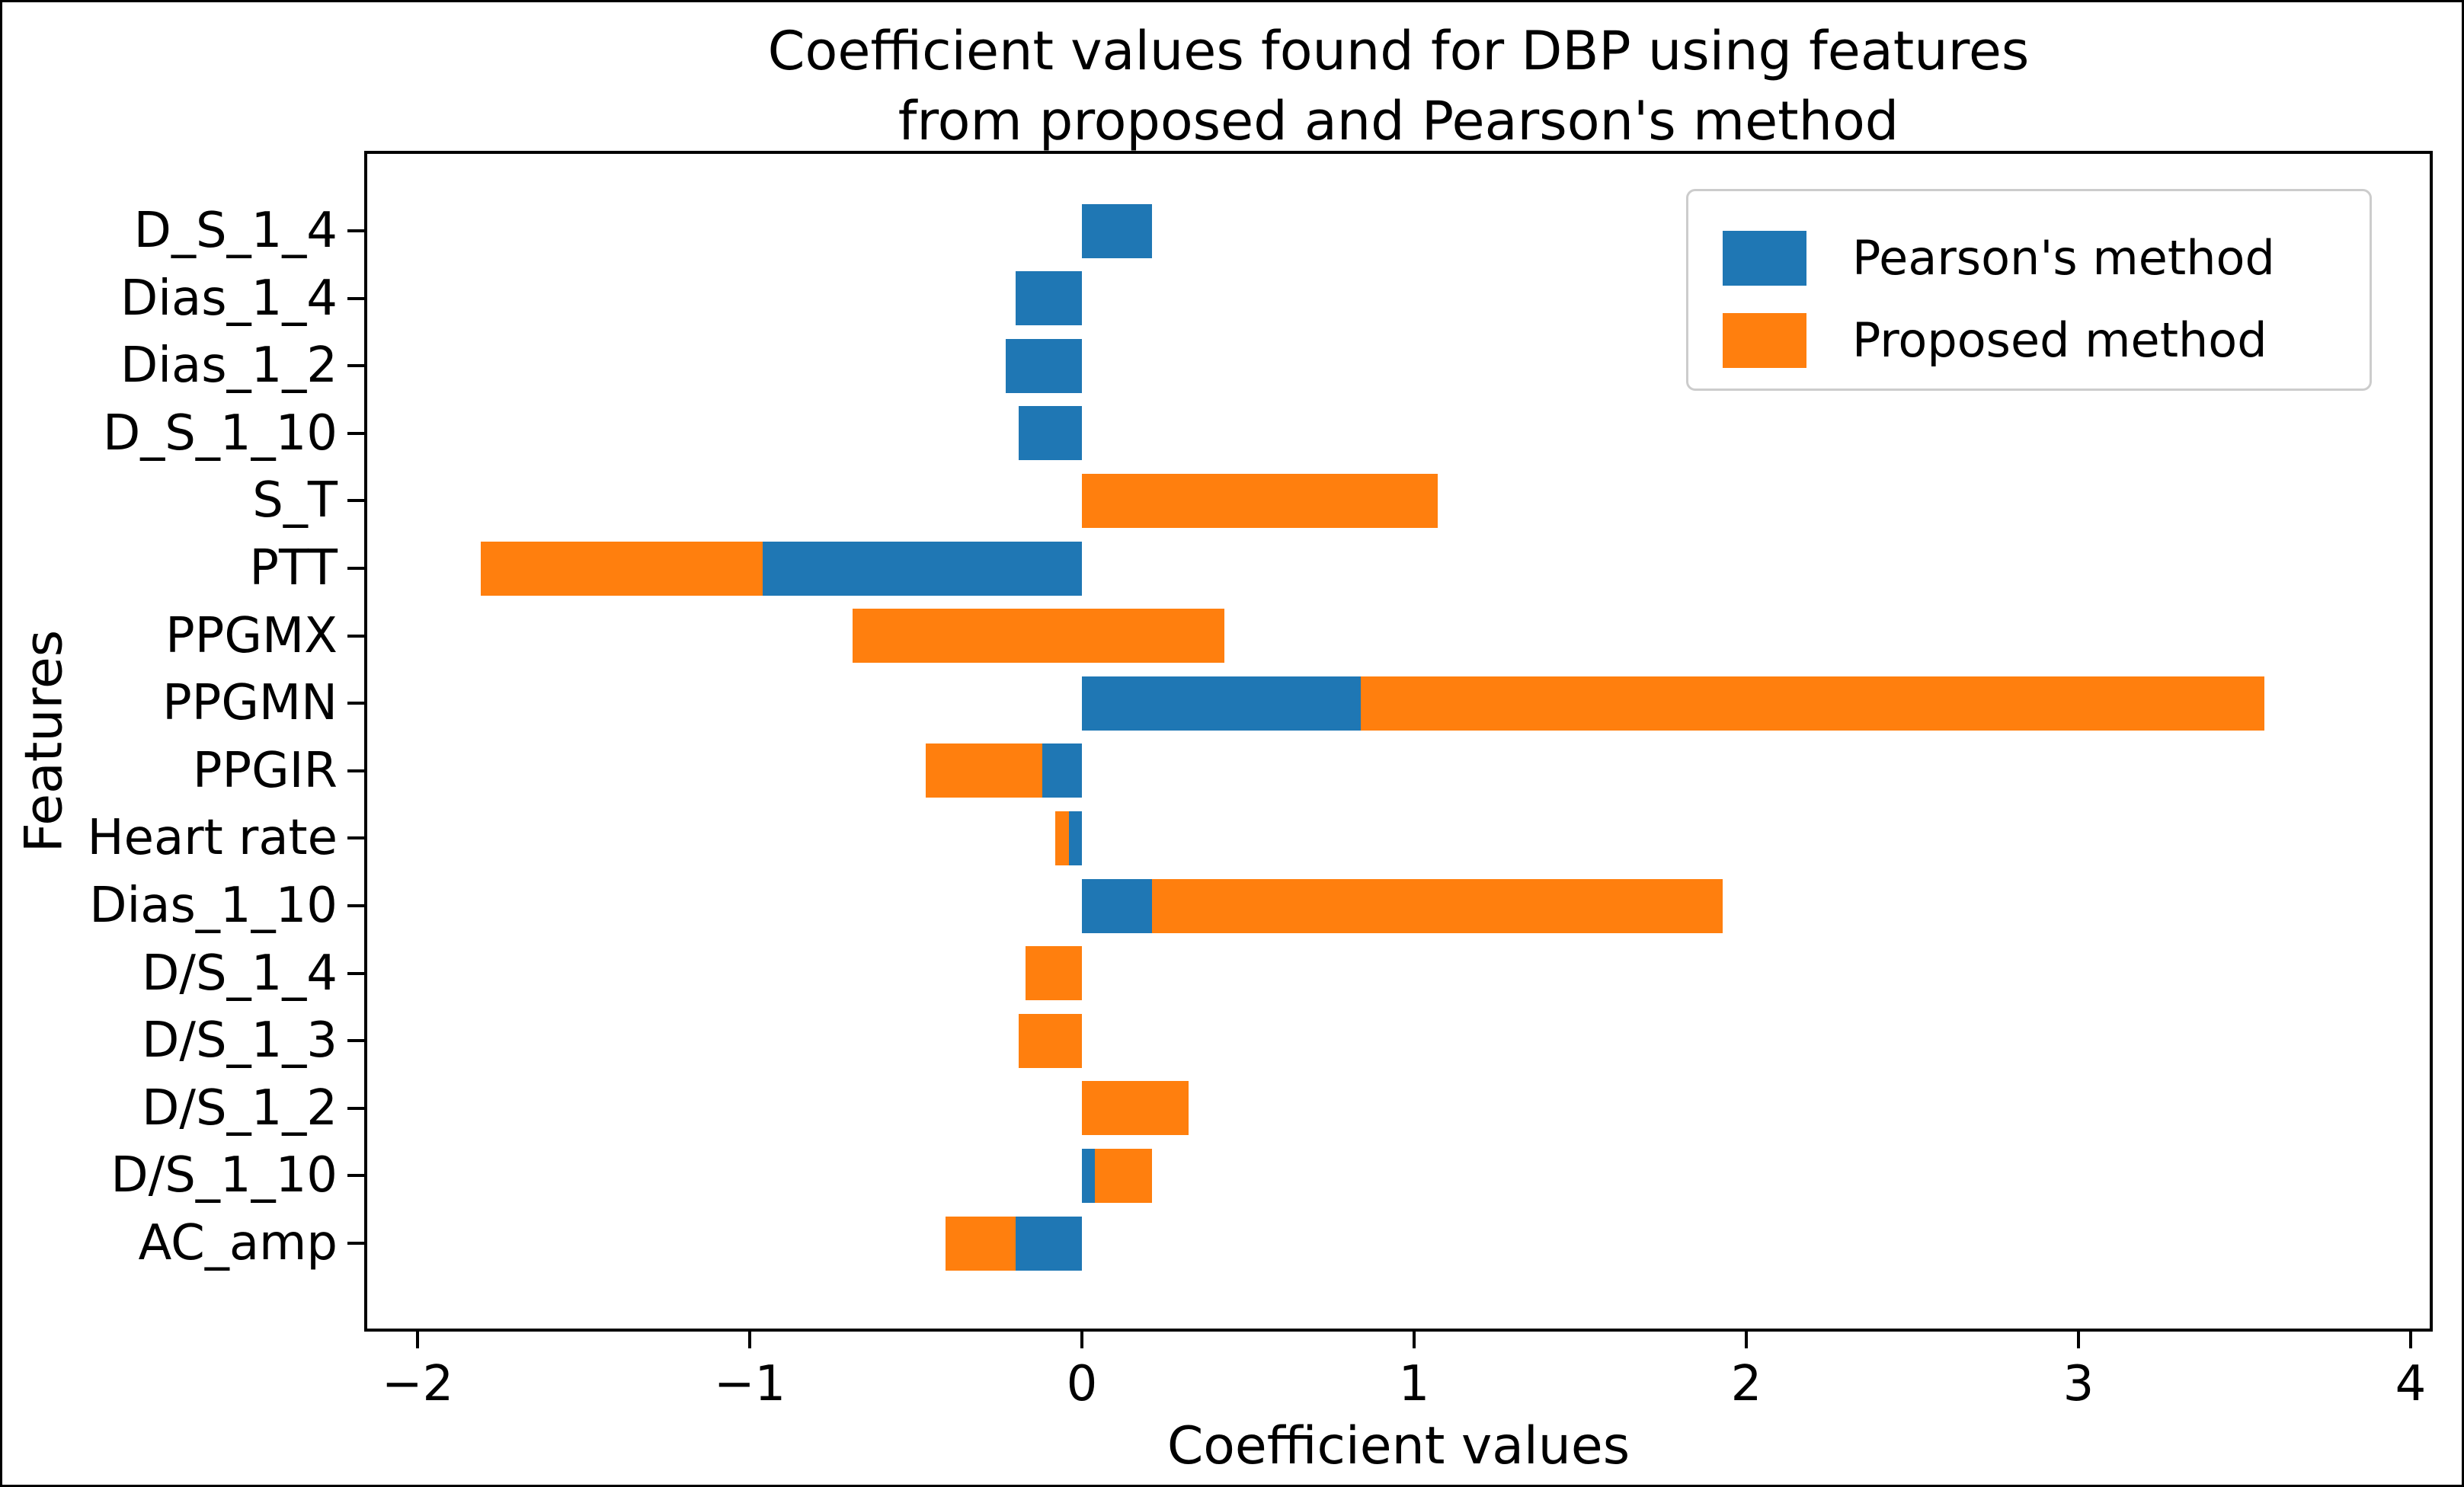  What do you see at coordinates (220, 433) in the screenshot?
I see `y-tick-label: D_S_1_10` at bounding box center [220, 433].